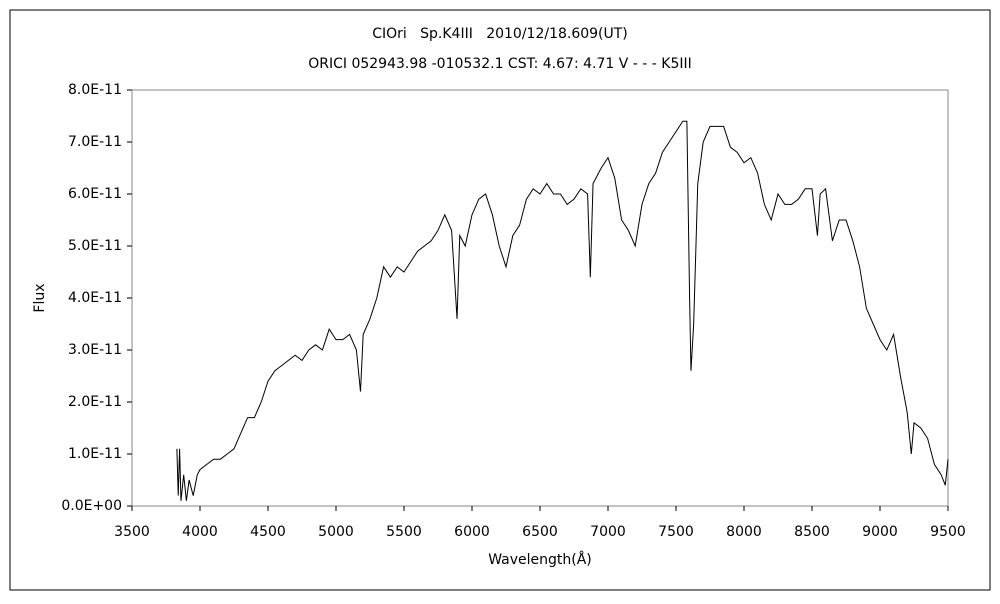  I want to click on y-tick-label: 7.0E-11, so click(95, 142).